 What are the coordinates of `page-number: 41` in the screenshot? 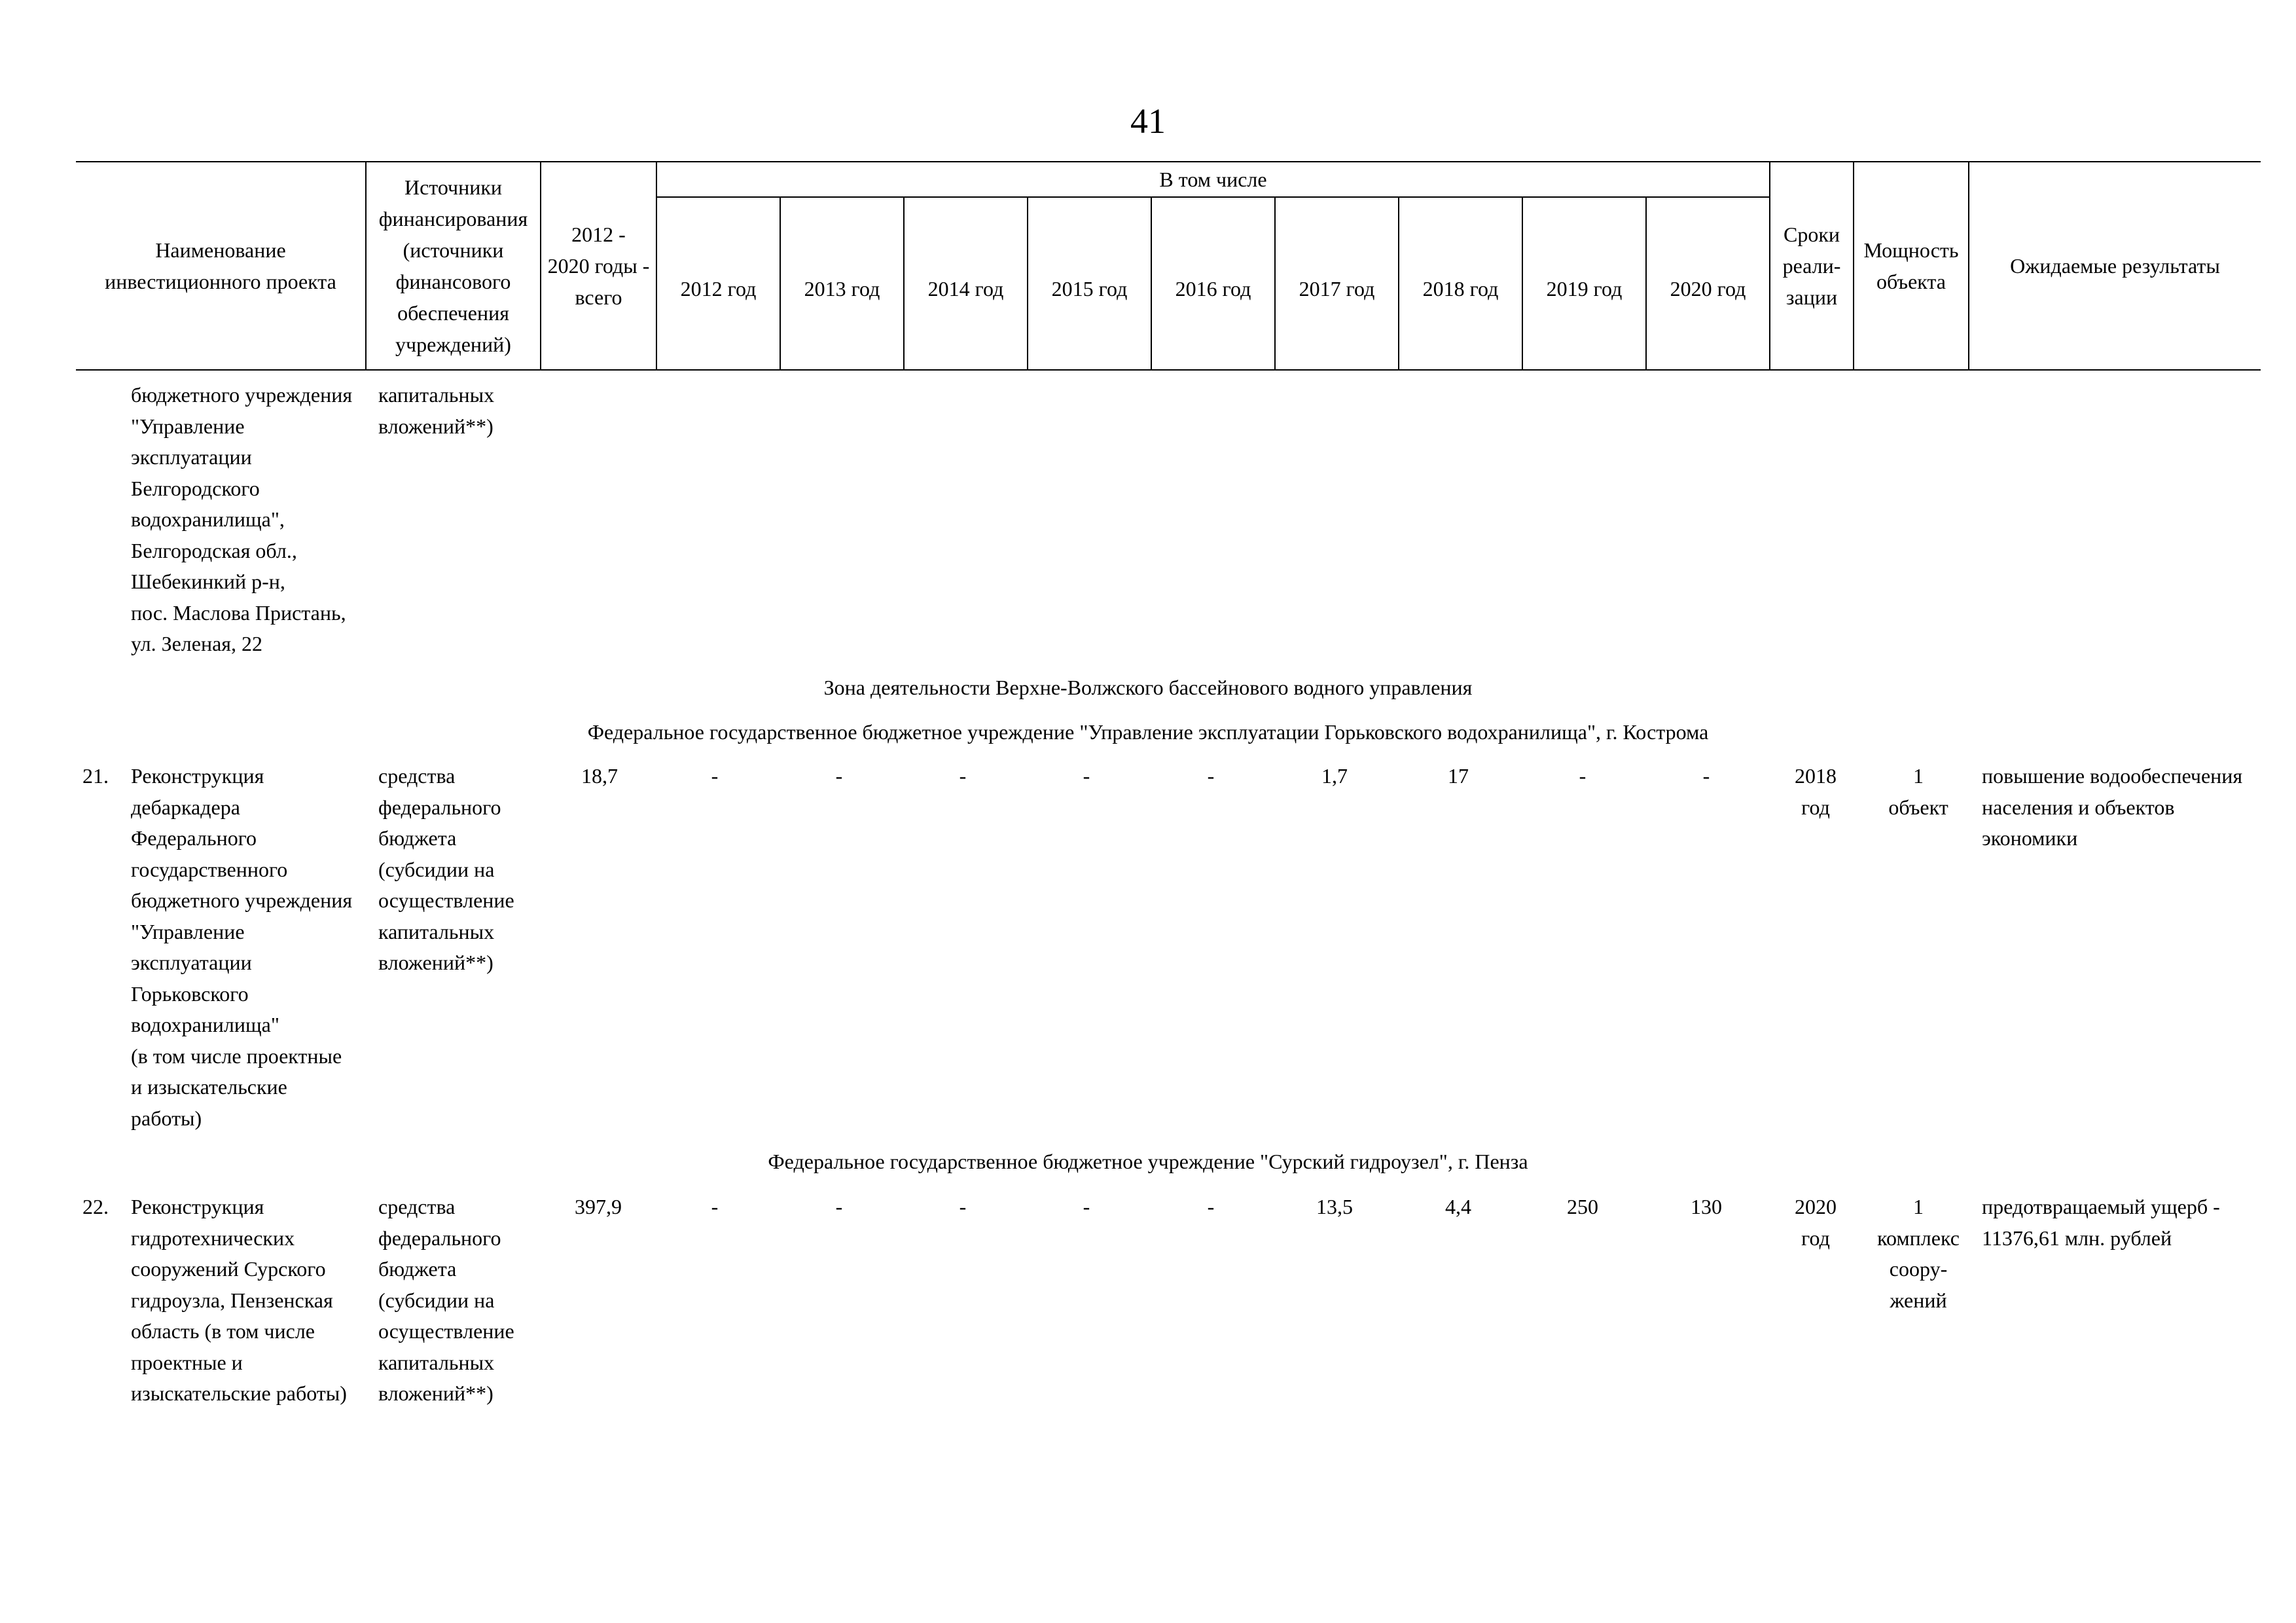 It's located at (1148, 121).